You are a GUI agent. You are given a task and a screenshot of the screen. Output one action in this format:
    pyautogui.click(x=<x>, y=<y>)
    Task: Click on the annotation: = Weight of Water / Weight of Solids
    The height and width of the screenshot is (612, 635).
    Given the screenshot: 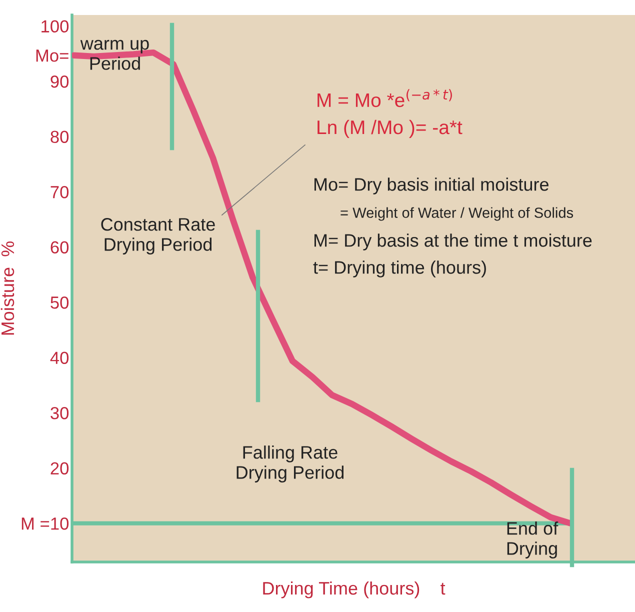 What is the action you would take?
    pyautogui.click(x=457, y=214)
    